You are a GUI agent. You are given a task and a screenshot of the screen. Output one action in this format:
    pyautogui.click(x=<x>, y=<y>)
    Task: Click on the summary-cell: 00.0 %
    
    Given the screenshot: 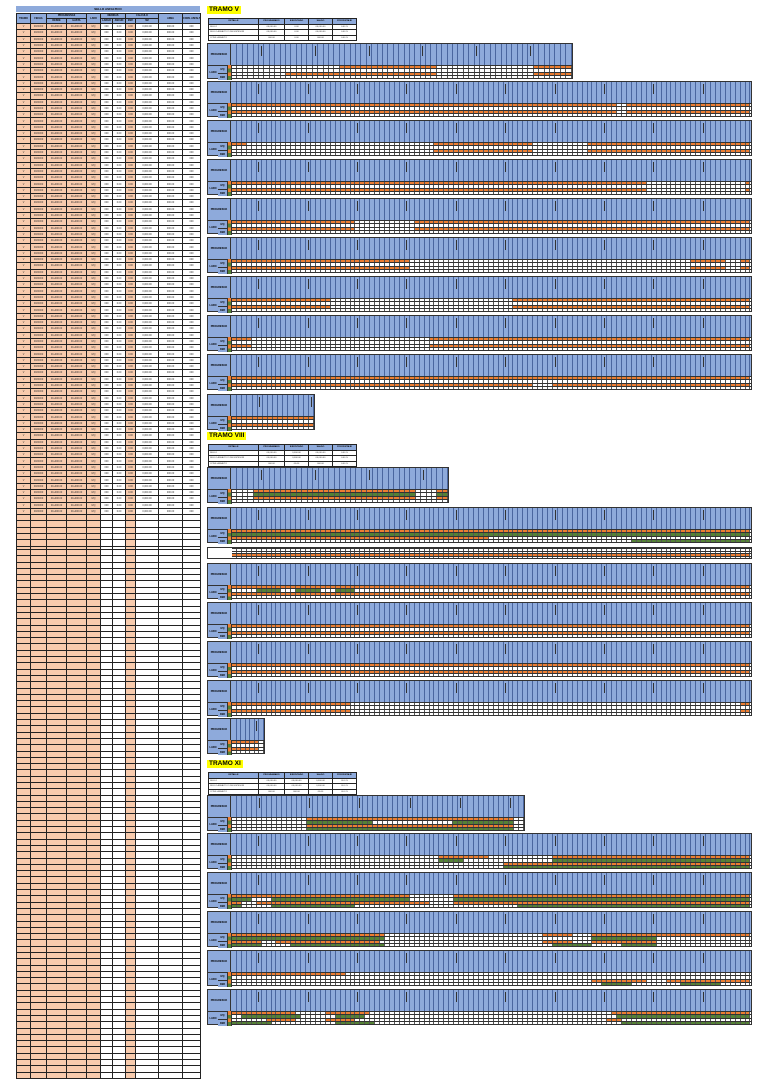 What is the action you would take?
    pyautogui.click(x=344, y=791)
    